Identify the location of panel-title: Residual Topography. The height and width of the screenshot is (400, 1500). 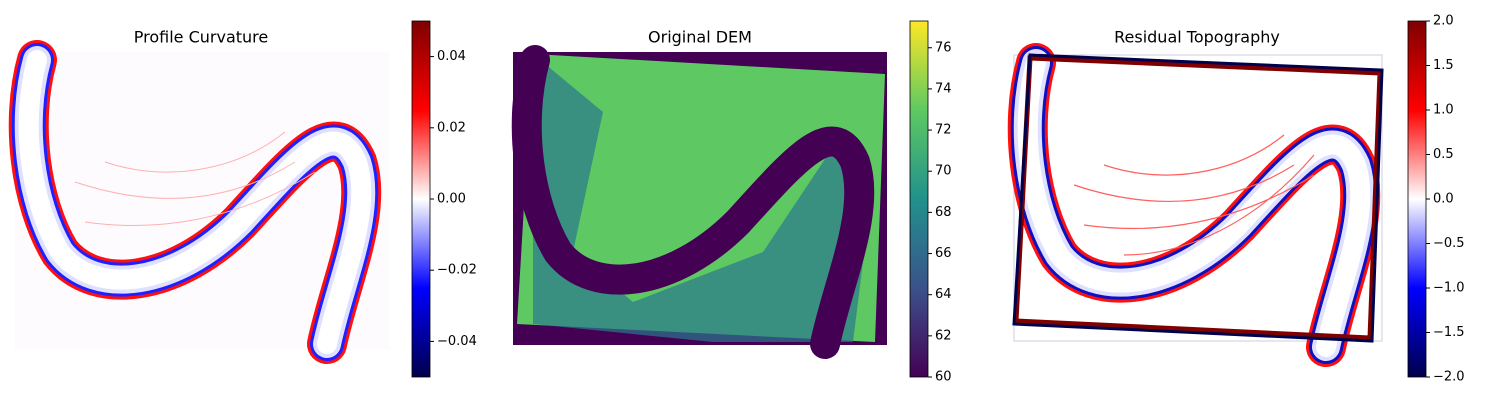
(1197, 37).